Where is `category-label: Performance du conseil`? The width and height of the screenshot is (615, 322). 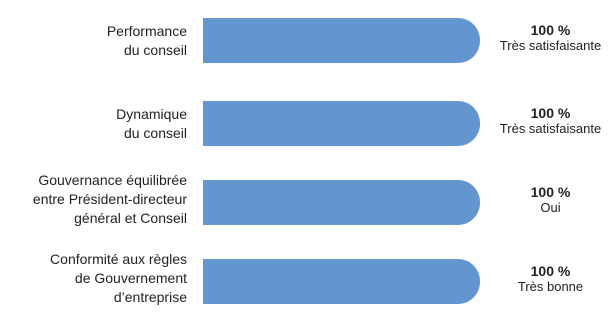 category-label: Performance du conseil is located at coordinates (146, 40).